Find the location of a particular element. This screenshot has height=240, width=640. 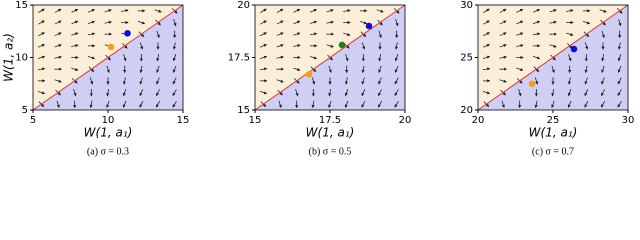

y-tick-label: 5 is located at coordinates (25, 110).